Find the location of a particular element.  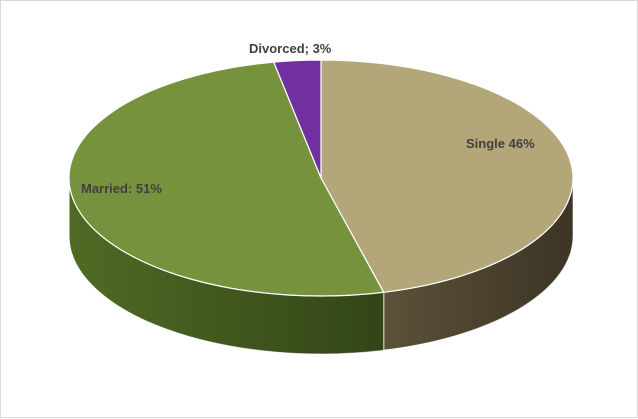

slice-label-divorced: Divorced; 3% is located at coordinates (290, 48).